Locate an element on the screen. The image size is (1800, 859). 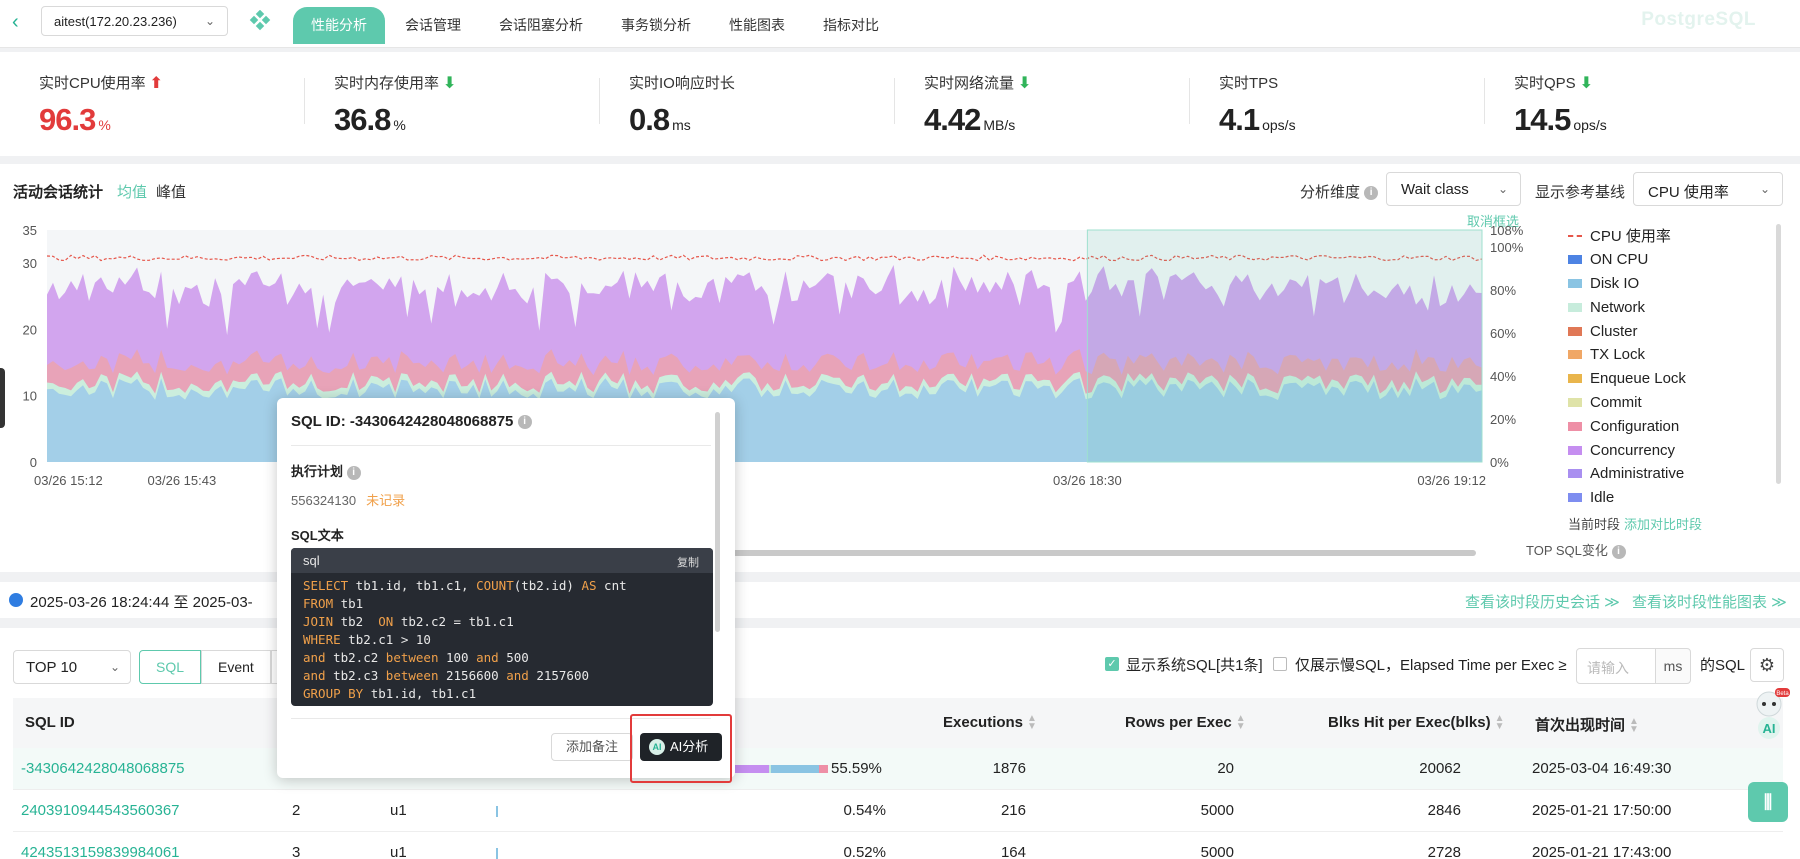
x-tick: 03/26 15:43 is located at coordinates (182, 480).